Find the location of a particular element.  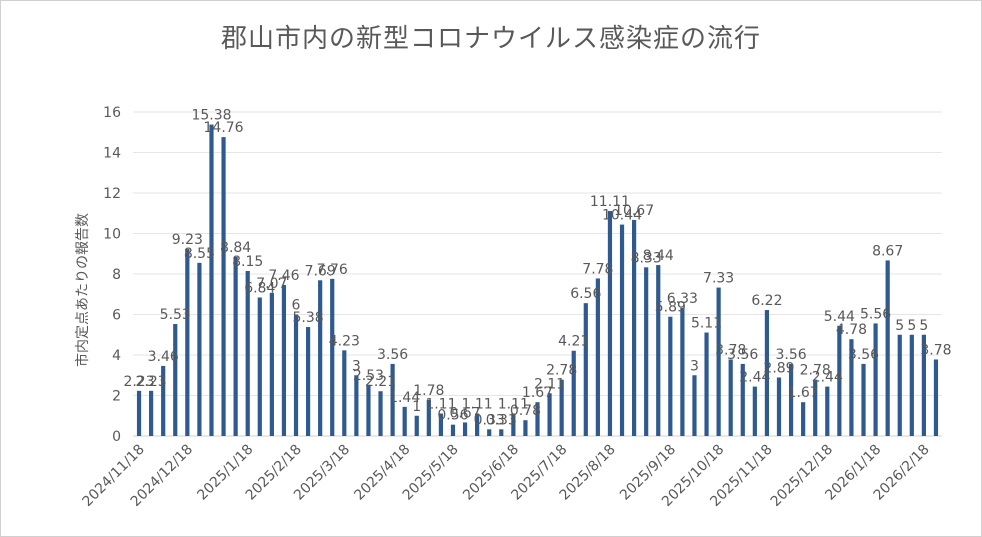

data-label: 5.44 is located at coordinates (839, 317).